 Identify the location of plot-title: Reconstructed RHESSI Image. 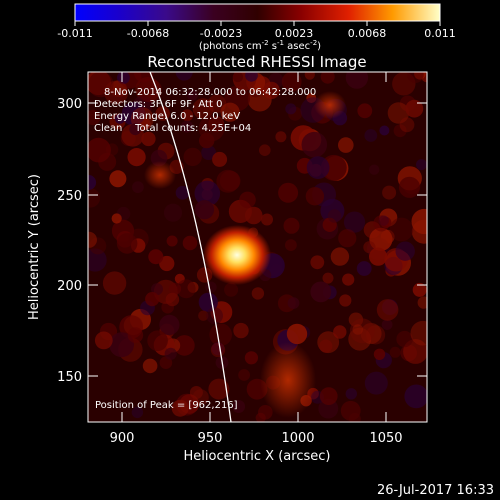
(256, 62).